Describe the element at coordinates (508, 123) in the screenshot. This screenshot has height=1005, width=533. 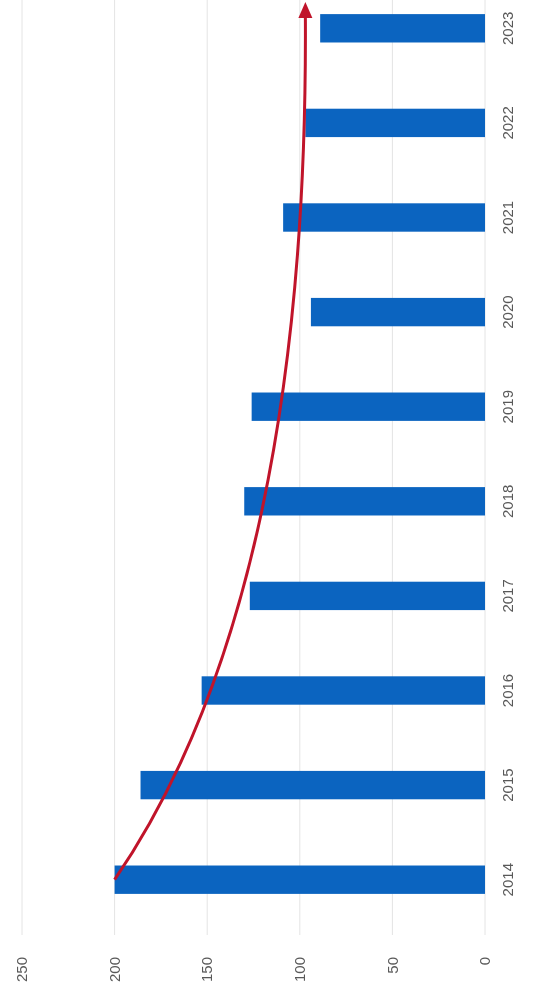
I see `y-tick-label: 2022` at that location.